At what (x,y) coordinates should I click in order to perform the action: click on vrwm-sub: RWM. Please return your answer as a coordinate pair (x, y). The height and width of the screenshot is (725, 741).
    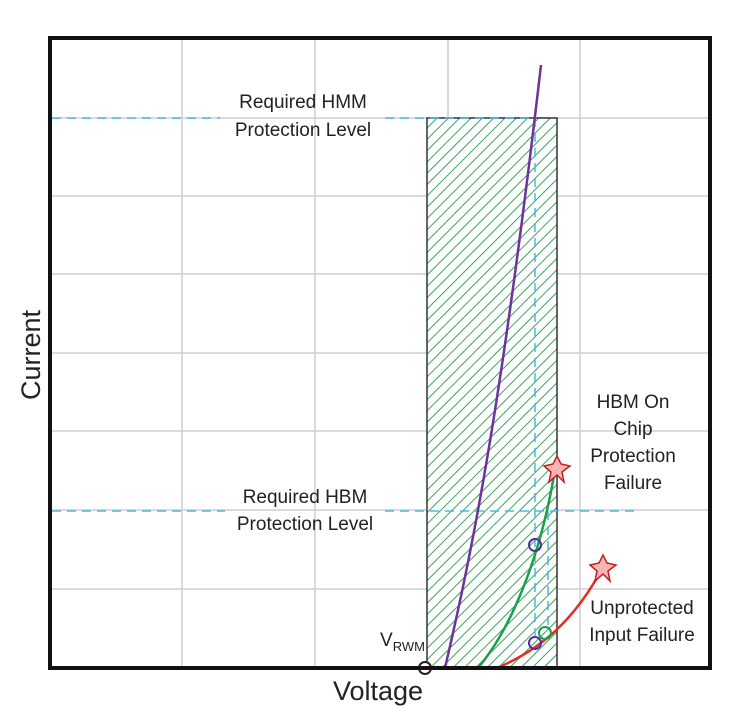
    Looking at the image, I should click on (409, 646).